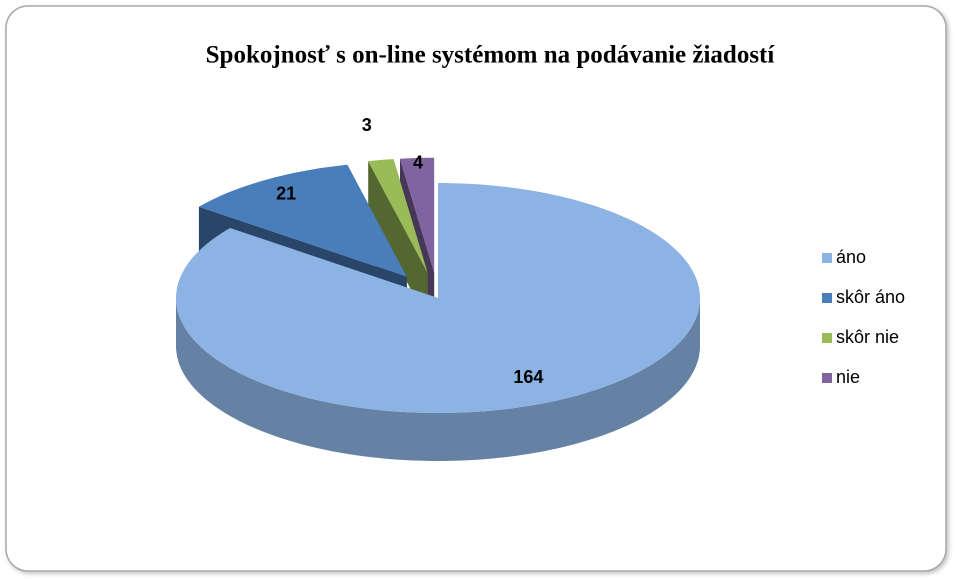  What do you see at coordinates (851, 257) in the screenshot?
I see `legend-label: áno` at bounding box center [851, 257].